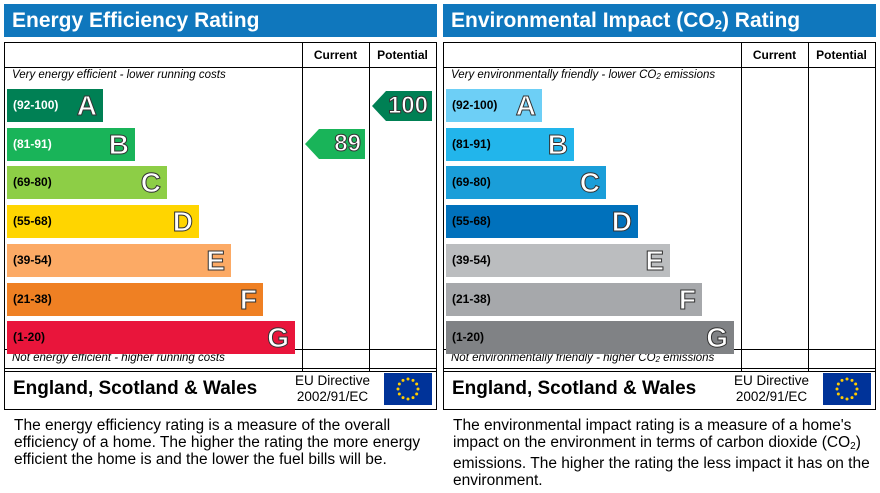 The height and width of the screenshot is (493, 880). What do you see at coordinates (590, 338) in the screenshot?
I see `environment-band-g: (1-20) G` at bounding box center [590, 338].